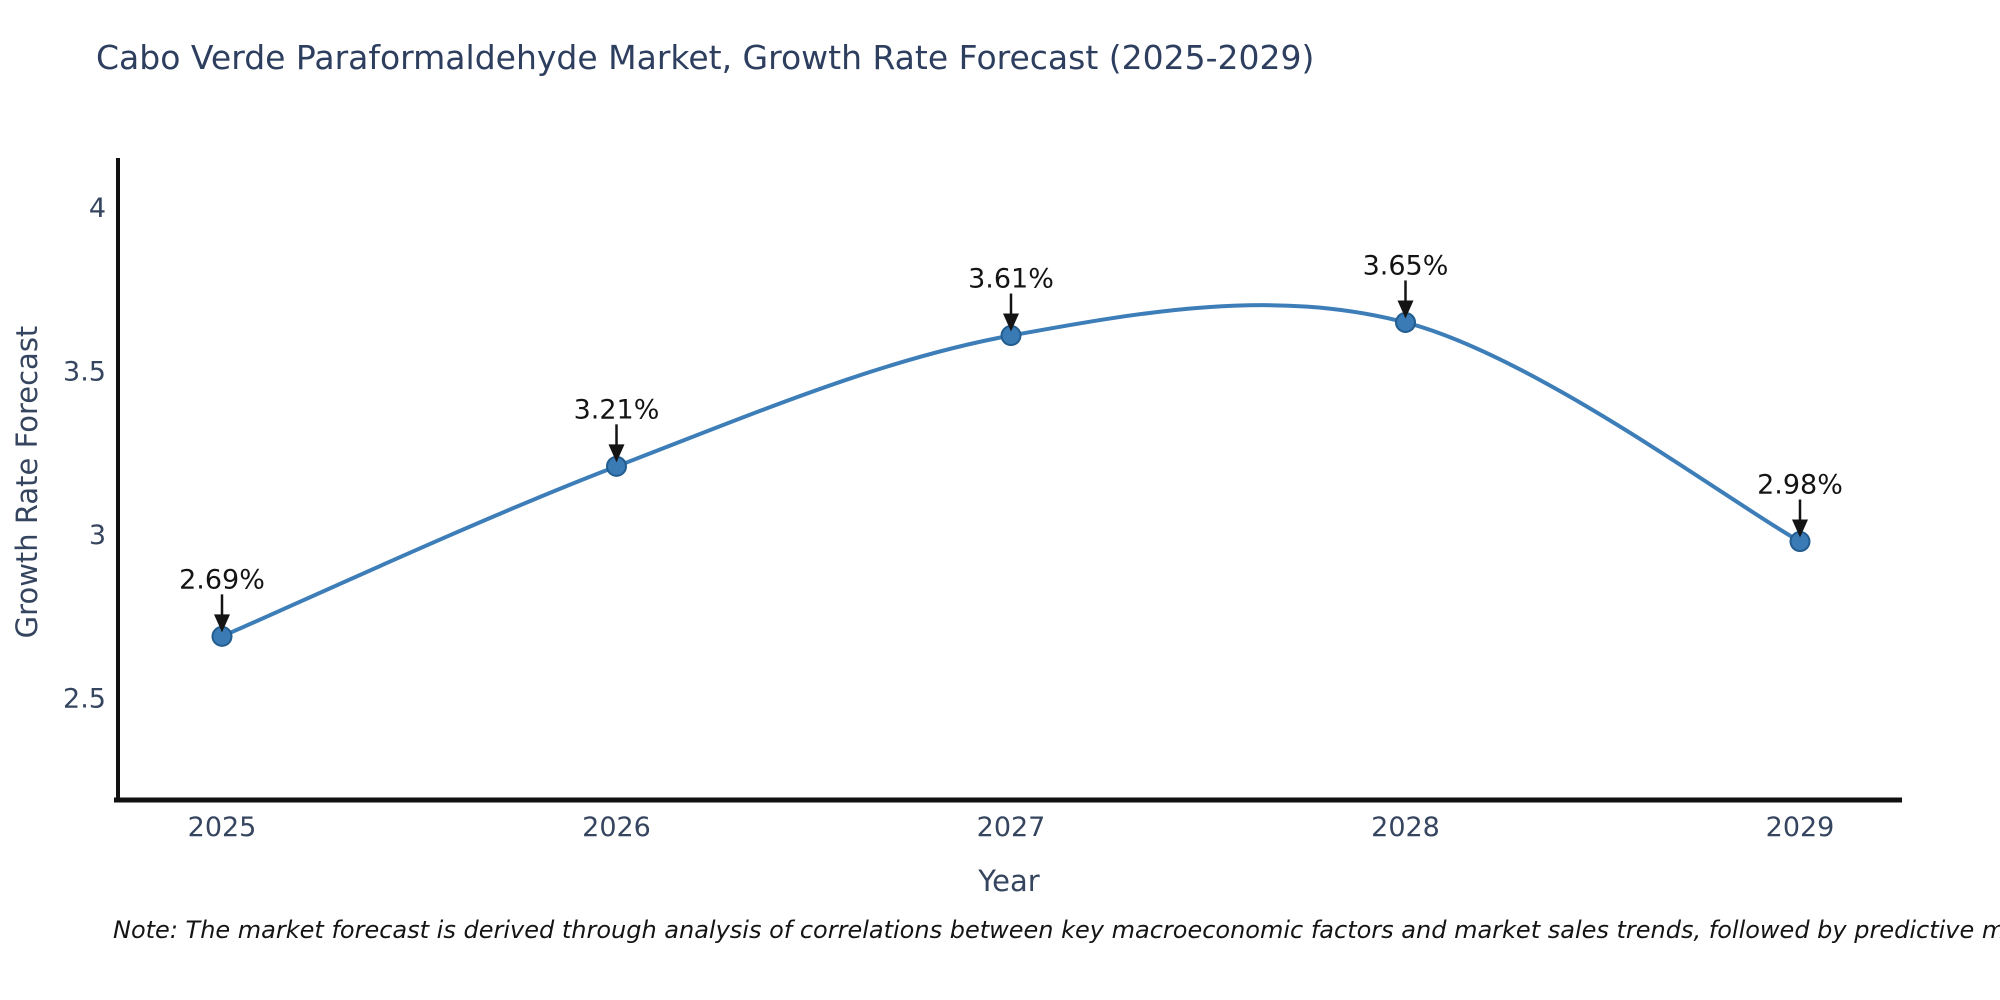 The image size is (2000, 1000). I want to click on y-axis-title: Growth Rate Forecast, so click(27, 482).